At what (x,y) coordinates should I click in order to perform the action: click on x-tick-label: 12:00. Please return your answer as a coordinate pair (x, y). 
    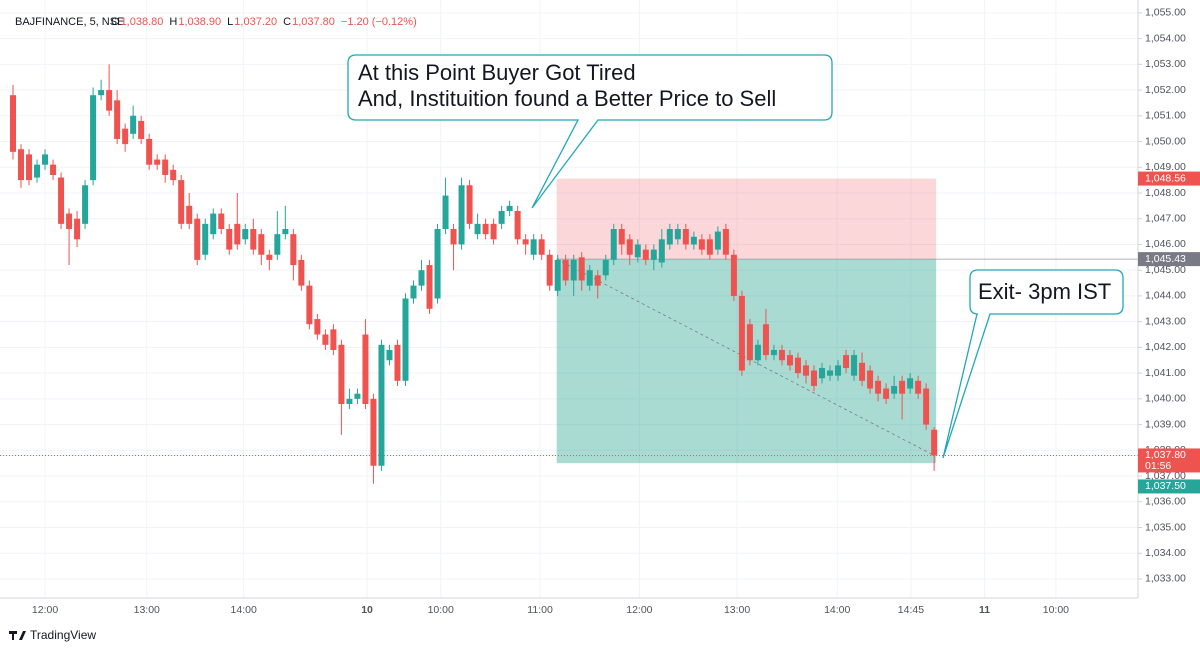
    Looking at the image, I should click on (639, 610).